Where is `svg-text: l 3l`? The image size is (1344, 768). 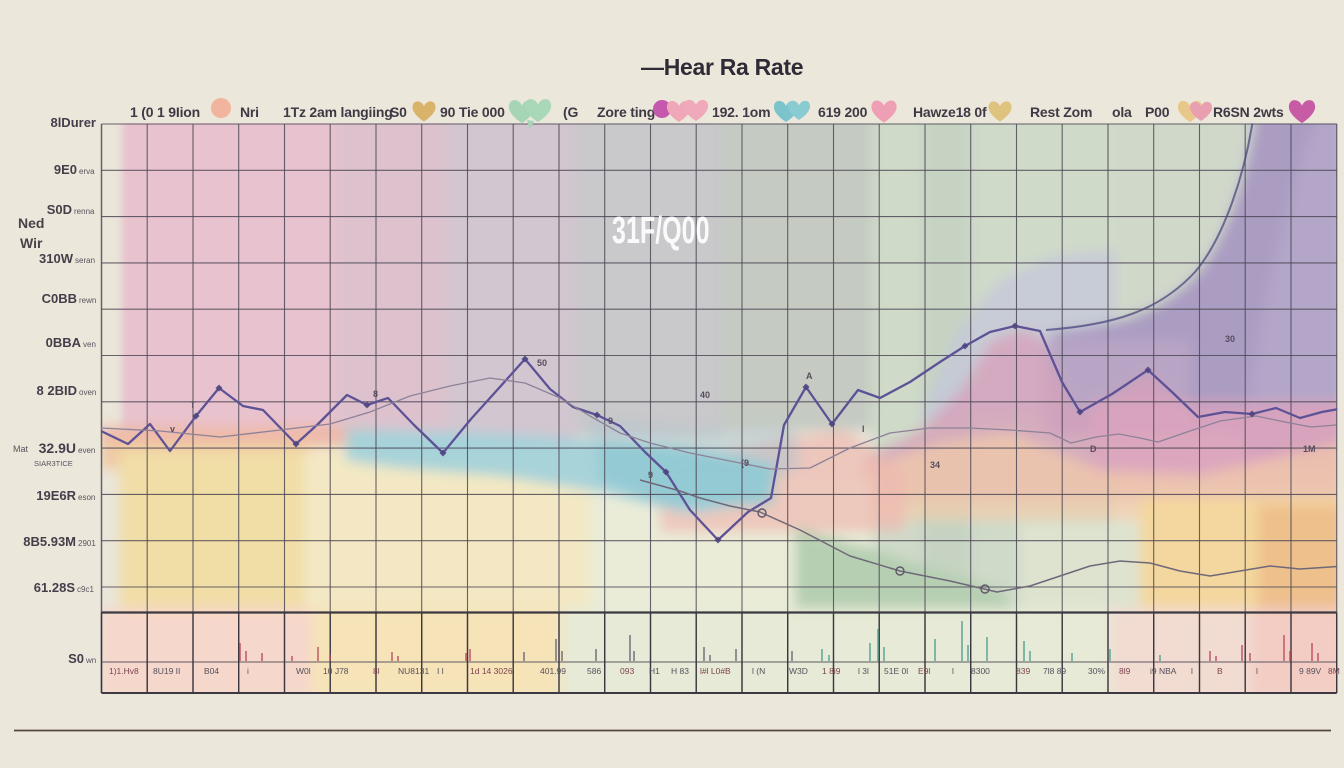 svg-text: l 3l is located at coordinates (863, 671).